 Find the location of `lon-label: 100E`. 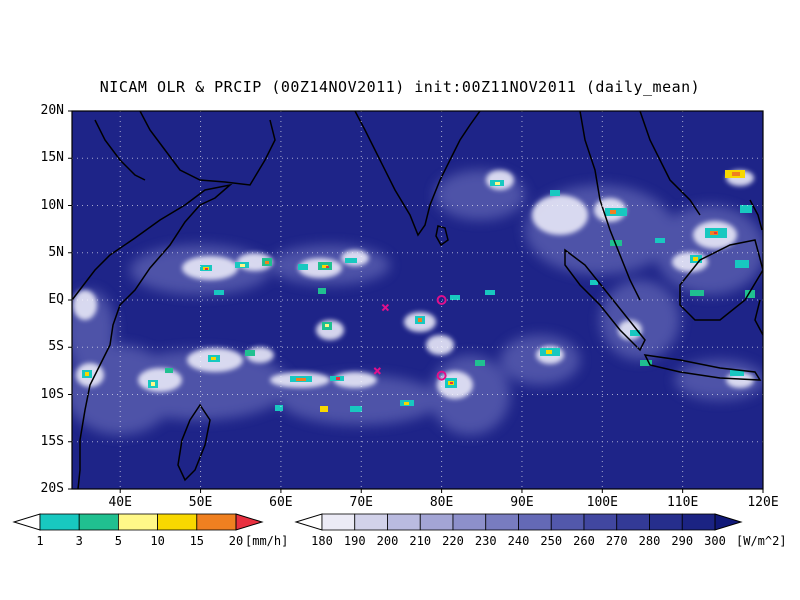

lon-label: 100E is located at coordinates (602, 502).